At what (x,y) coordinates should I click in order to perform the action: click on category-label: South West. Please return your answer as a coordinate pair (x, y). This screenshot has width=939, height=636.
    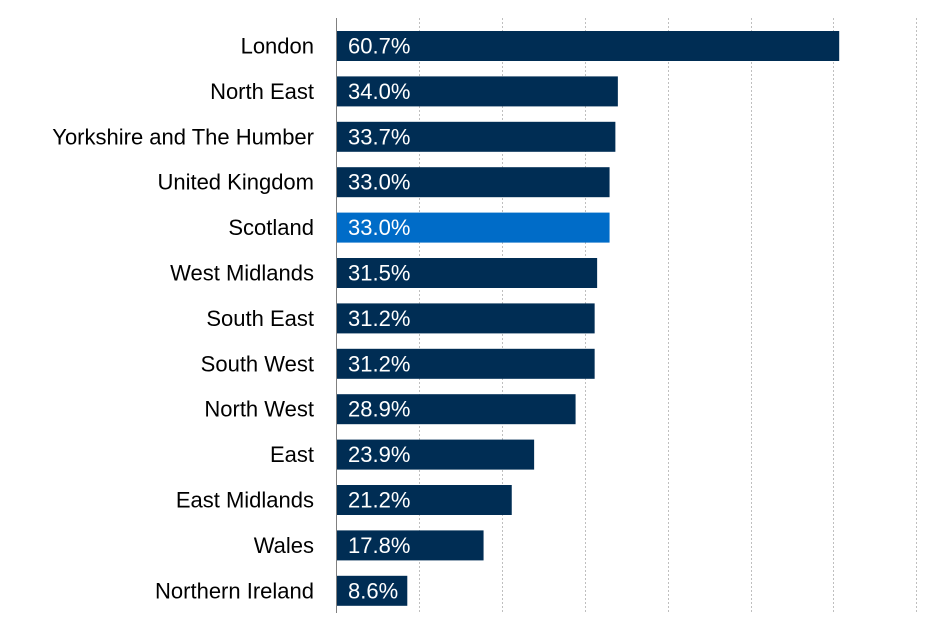
    Looking at the image, I should click on (257, 363).